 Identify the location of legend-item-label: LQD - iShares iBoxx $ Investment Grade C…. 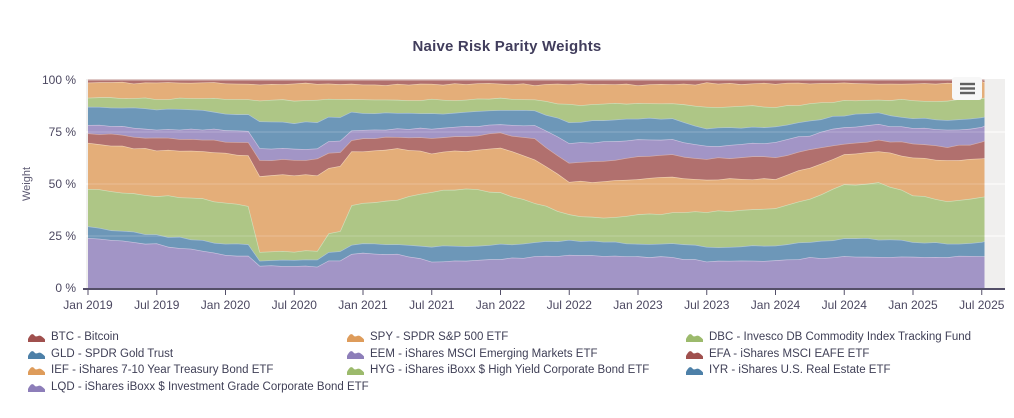
(210, 386).